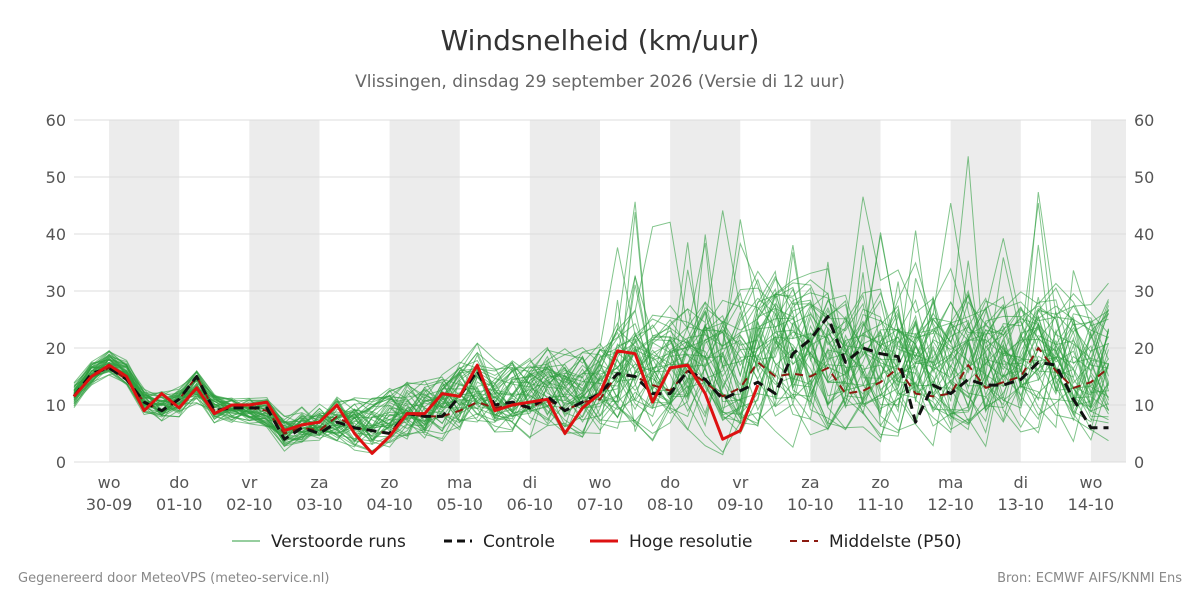 The image size is (1200, 600). I want to click on x-tick-date: 04-10, so click(389, 504).